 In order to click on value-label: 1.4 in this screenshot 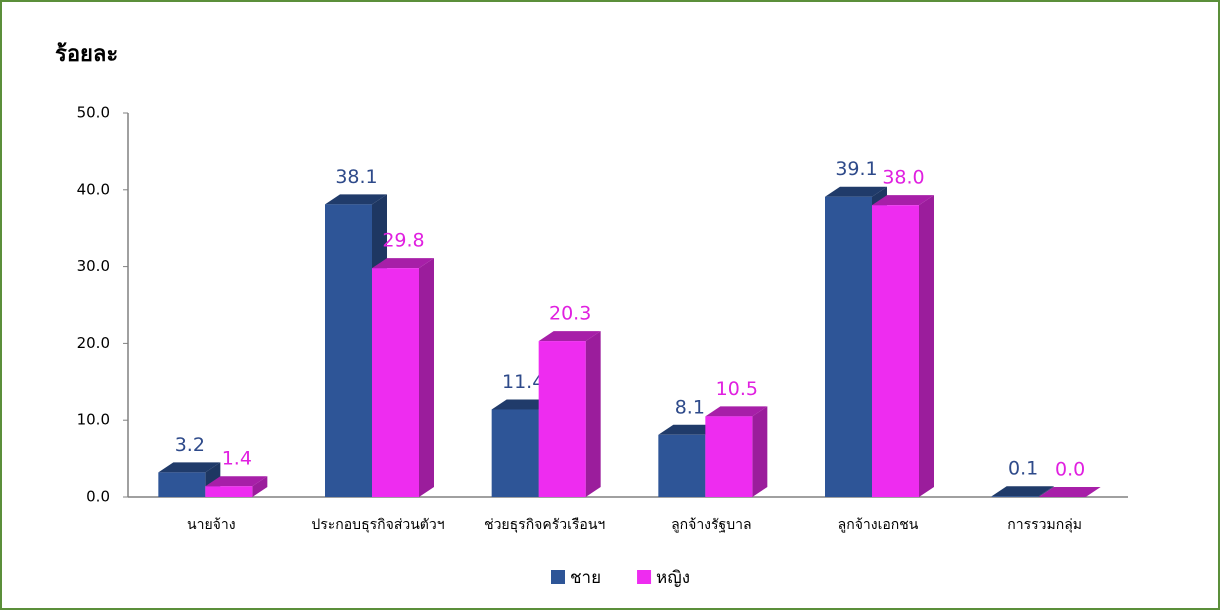, I will do `click(237, 459)`.